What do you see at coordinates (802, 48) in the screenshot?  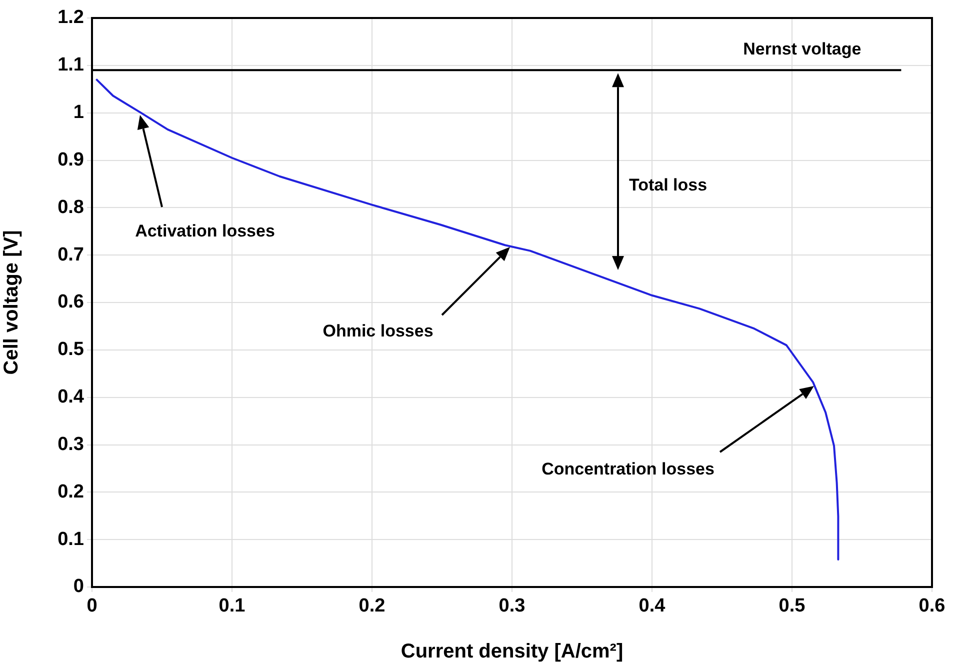 I see `series-label: Nernst voltage` at bounding box center [802, 48].